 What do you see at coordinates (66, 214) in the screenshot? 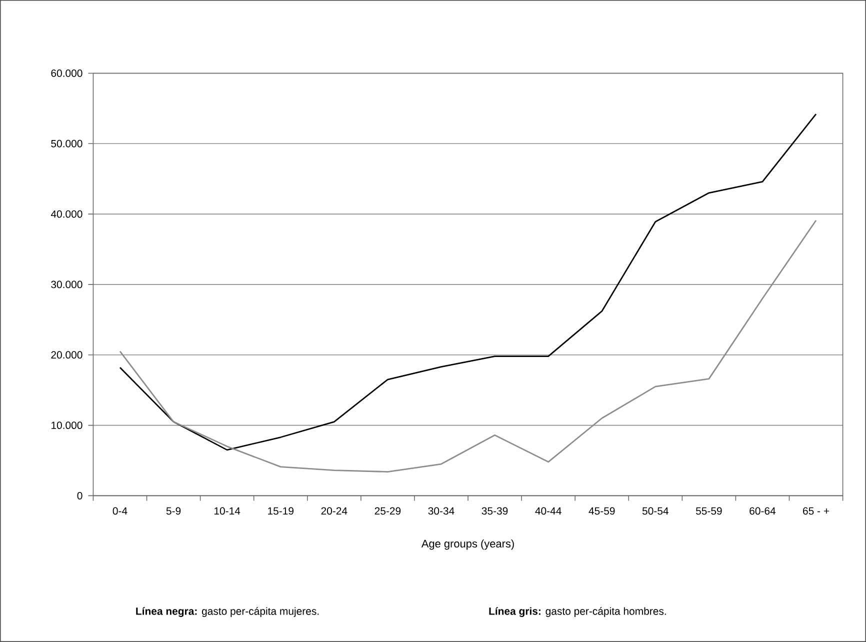
I see `y-tick-label: 40.000` at bounding box center [66, 214].